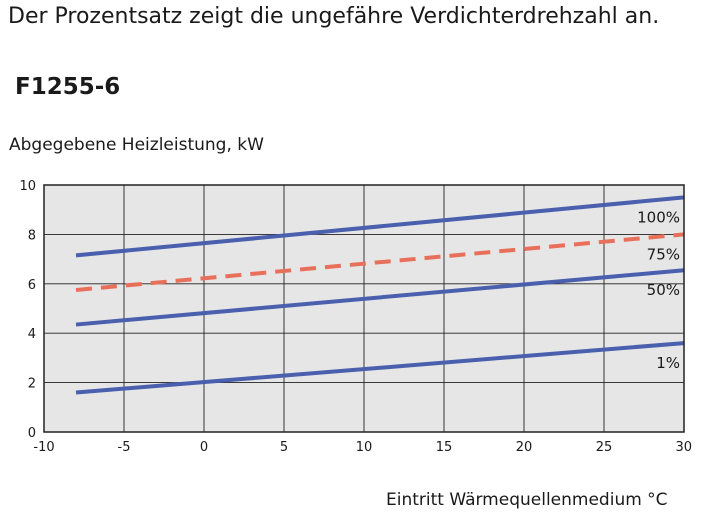  Describe the element at coordinates (604, 447) in the screenshot. I see `x-tick-label: 25` at that location.